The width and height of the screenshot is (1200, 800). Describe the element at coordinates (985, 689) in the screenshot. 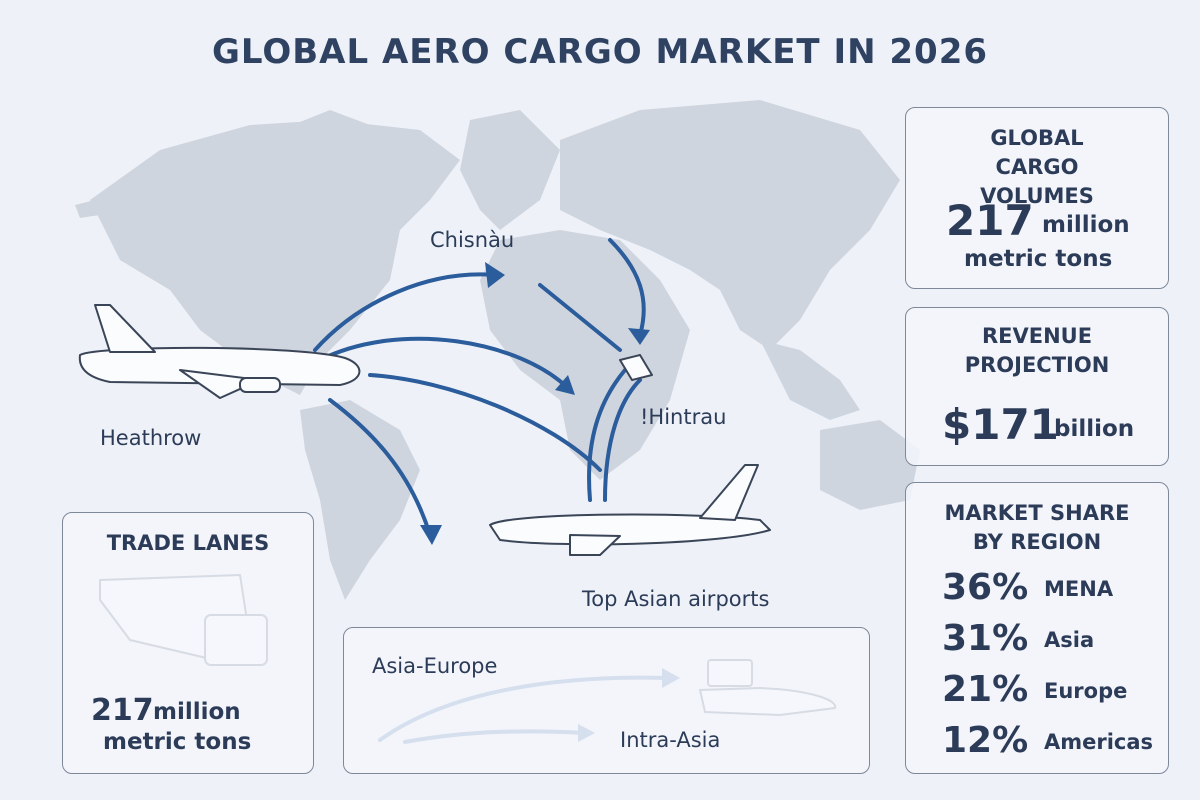

I see `share-value: 21%` at that location.